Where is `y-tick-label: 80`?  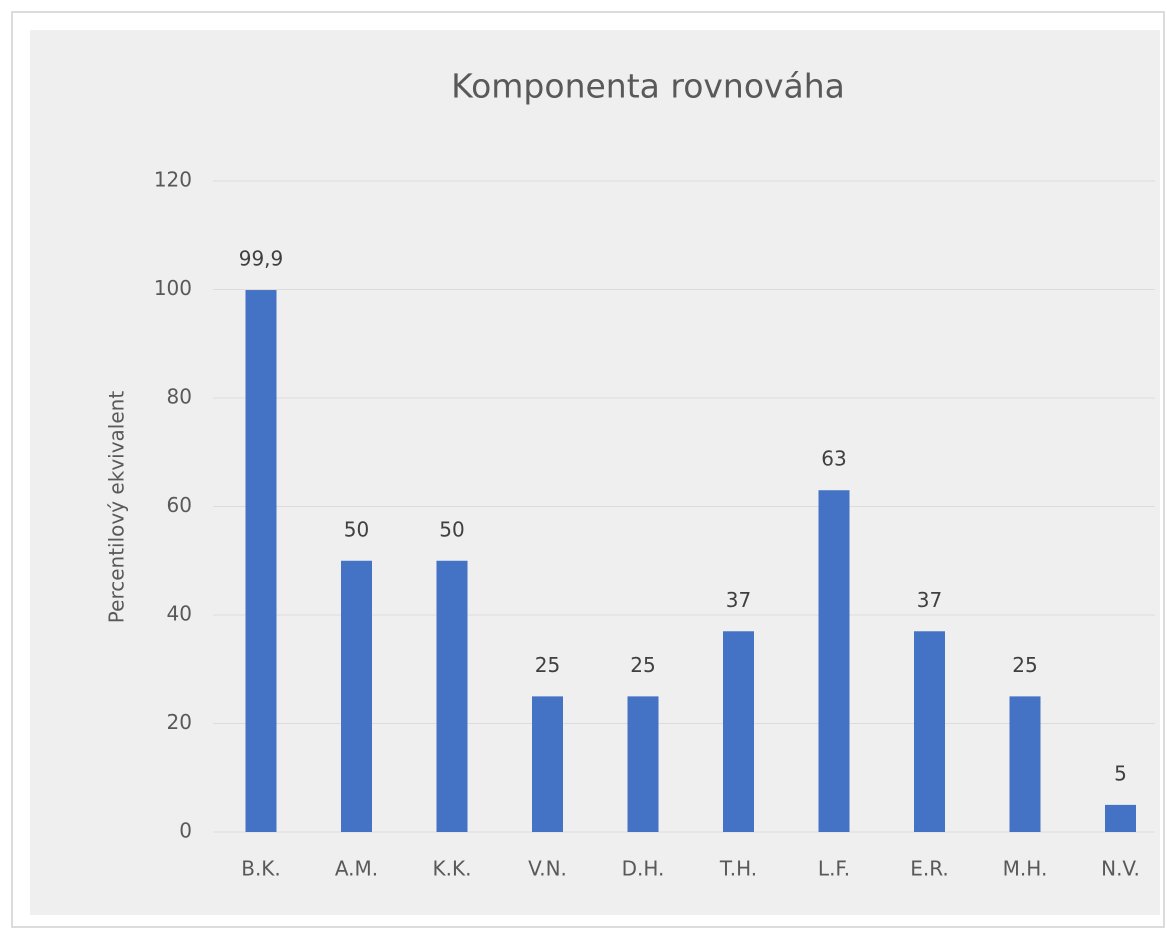 y-tick-label: 80 is located at coordinates (179, 397).